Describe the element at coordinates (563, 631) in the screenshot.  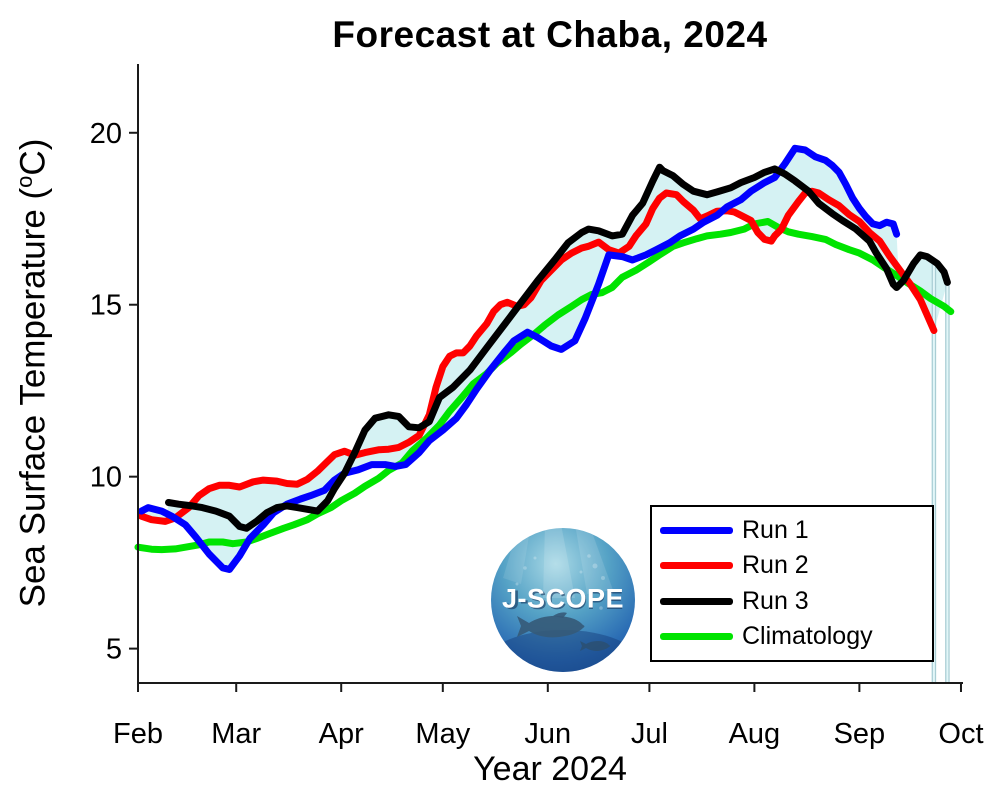
I see `fish-icon` at that location.